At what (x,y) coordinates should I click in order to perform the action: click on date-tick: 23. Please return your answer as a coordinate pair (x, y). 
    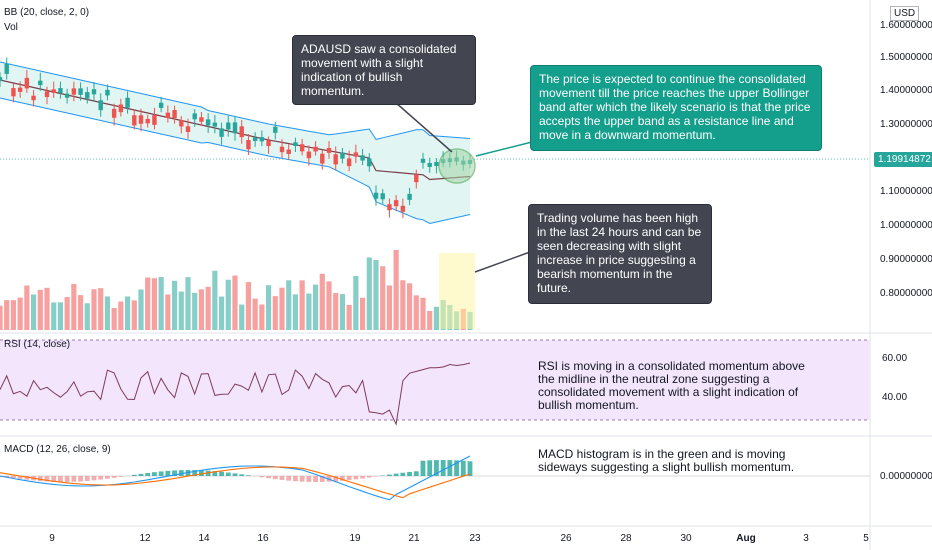
    Looking at the image, I should click on (475, 538).